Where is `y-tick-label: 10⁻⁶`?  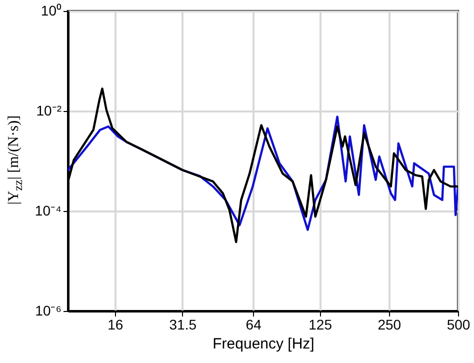
y-tick-label: 10⁻⁶ is located at coordinates (48, 310).